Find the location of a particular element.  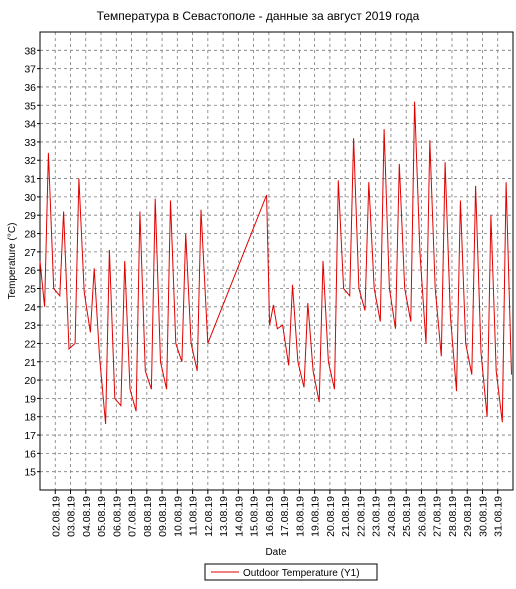

x-tick-label: 23.08.19 is located at coordinates (377, 516).